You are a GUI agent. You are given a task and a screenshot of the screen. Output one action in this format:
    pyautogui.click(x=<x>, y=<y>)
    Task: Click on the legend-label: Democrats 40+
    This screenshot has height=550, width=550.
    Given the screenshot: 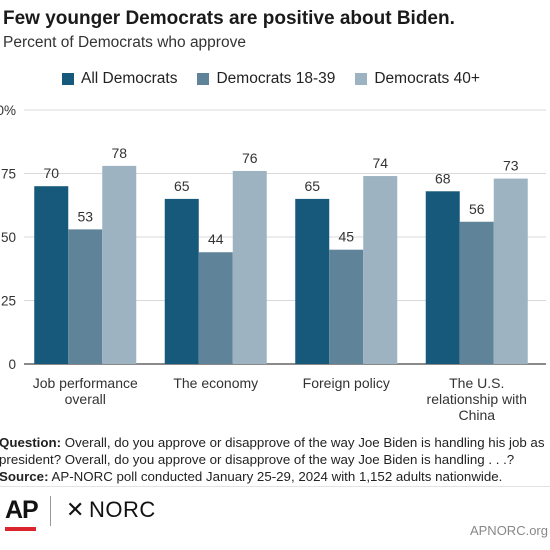 What is the action you would take?
    pyautogui.click(x=427, y=78)
    